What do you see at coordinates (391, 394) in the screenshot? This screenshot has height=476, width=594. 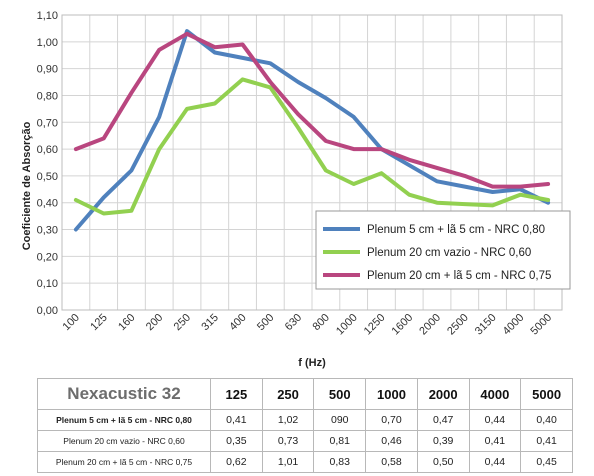 I see `header-cell: 1000` at bounding box center [391, 394].